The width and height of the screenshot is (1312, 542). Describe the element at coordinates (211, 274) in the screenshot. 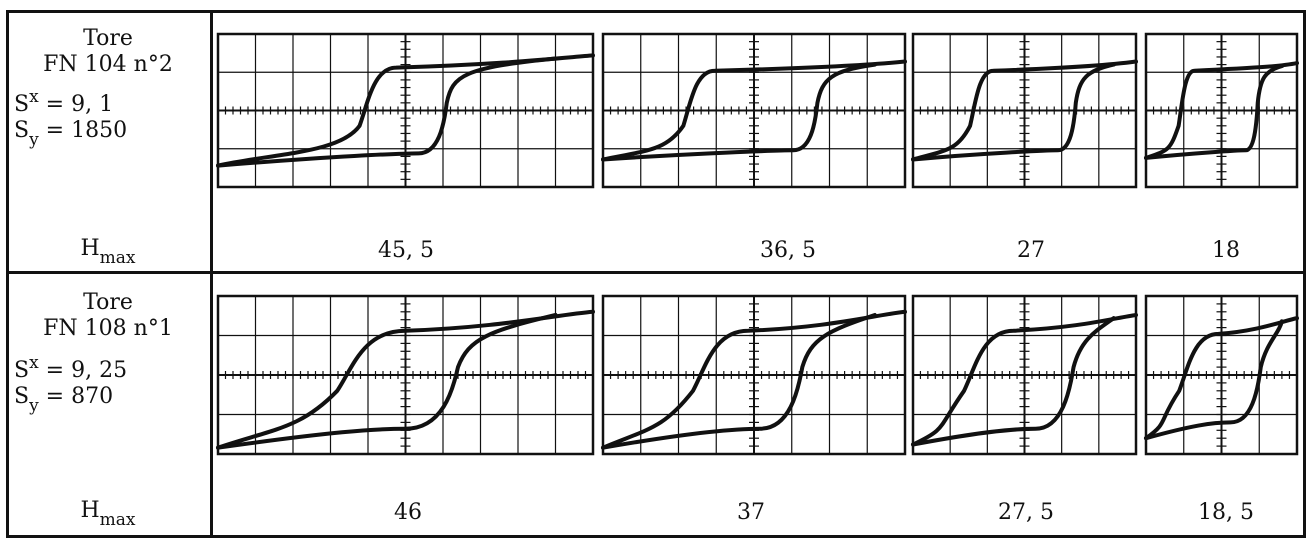

I see `column-separator` at that location.